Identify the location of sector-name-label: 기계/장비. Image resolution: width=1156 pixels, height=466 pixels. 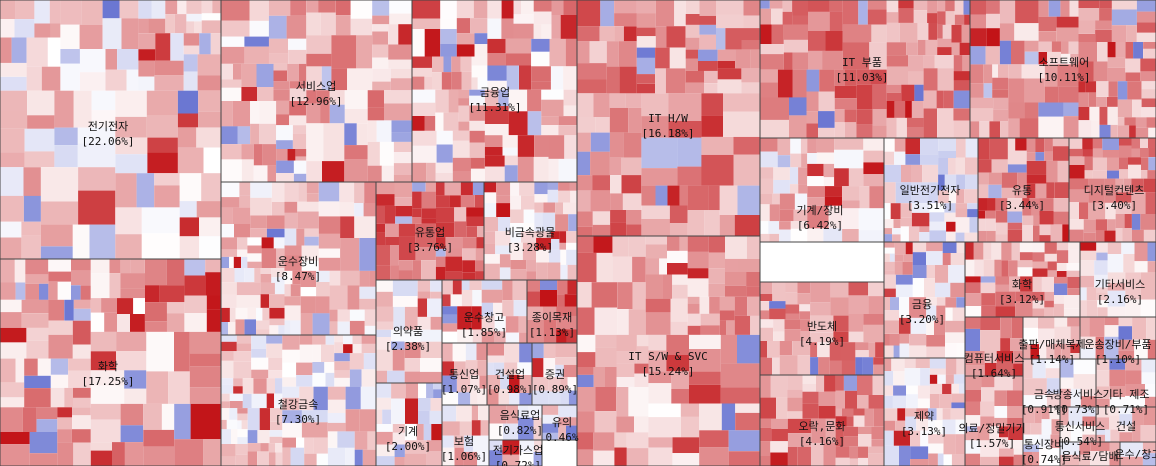
(819, 210).